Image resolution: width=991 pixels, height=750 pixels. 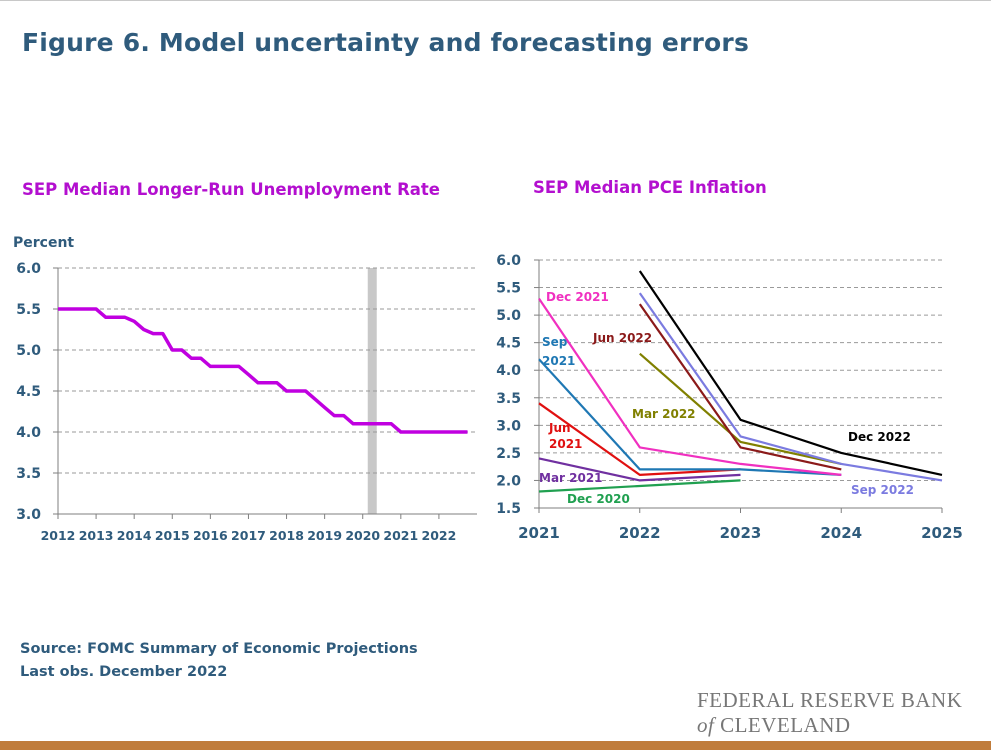 What do you see at coordinates (785, 725) in the screenshot?
I see `logo-city: CLEVELAND` at bounding box center [785, 725].